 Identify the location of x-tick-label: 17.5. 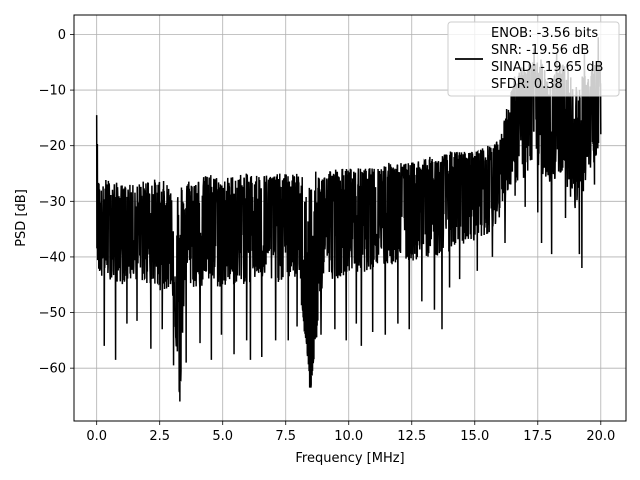
(537, 436).